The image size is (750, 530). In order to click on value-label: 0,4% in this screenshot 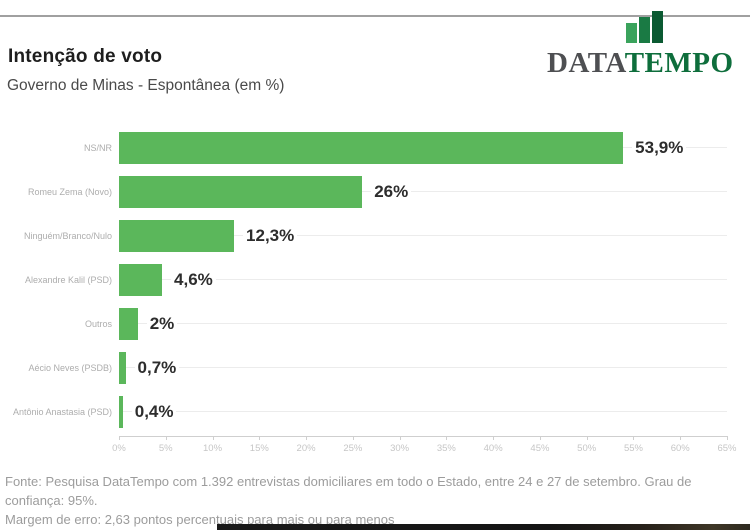, I will do `click(154, 412)`.